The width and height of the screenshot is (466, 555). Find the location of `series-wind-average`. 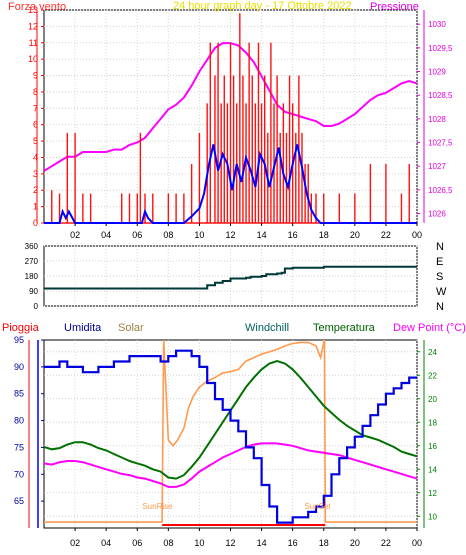

series-wind-average is located at coordinates (230, 184).